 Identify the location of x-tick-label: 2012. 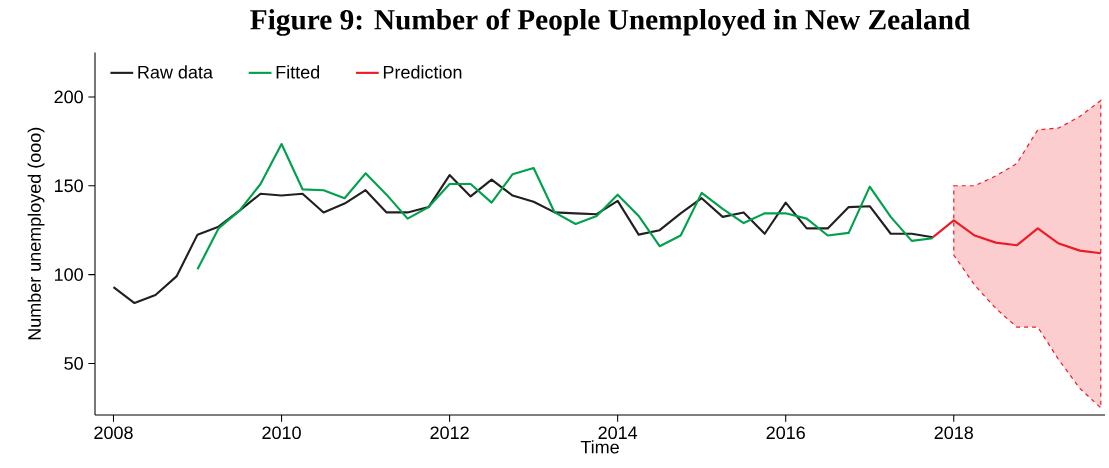
(449, 433).